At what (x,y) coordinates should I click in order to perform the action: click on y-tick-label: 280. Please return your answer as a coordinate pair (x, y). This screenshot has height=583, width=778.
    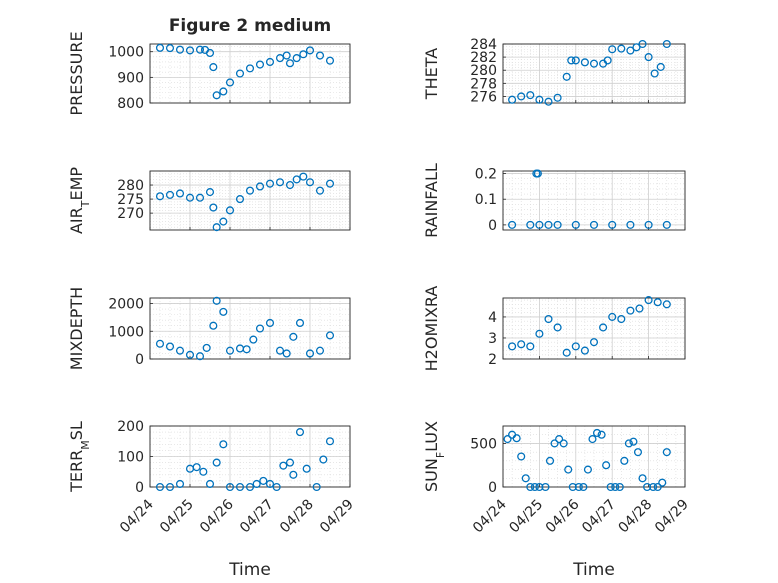
    Looking at the image, I should click on (483, 71).